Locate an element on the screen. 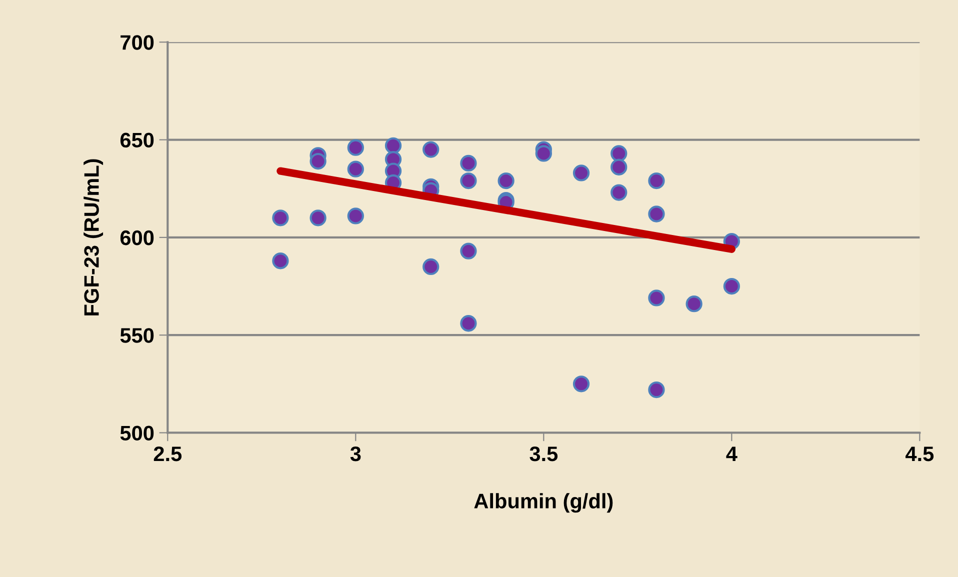 This screenshot has height=577, width=958. y-tick-label: 700 is located at coordinates (137, 42).